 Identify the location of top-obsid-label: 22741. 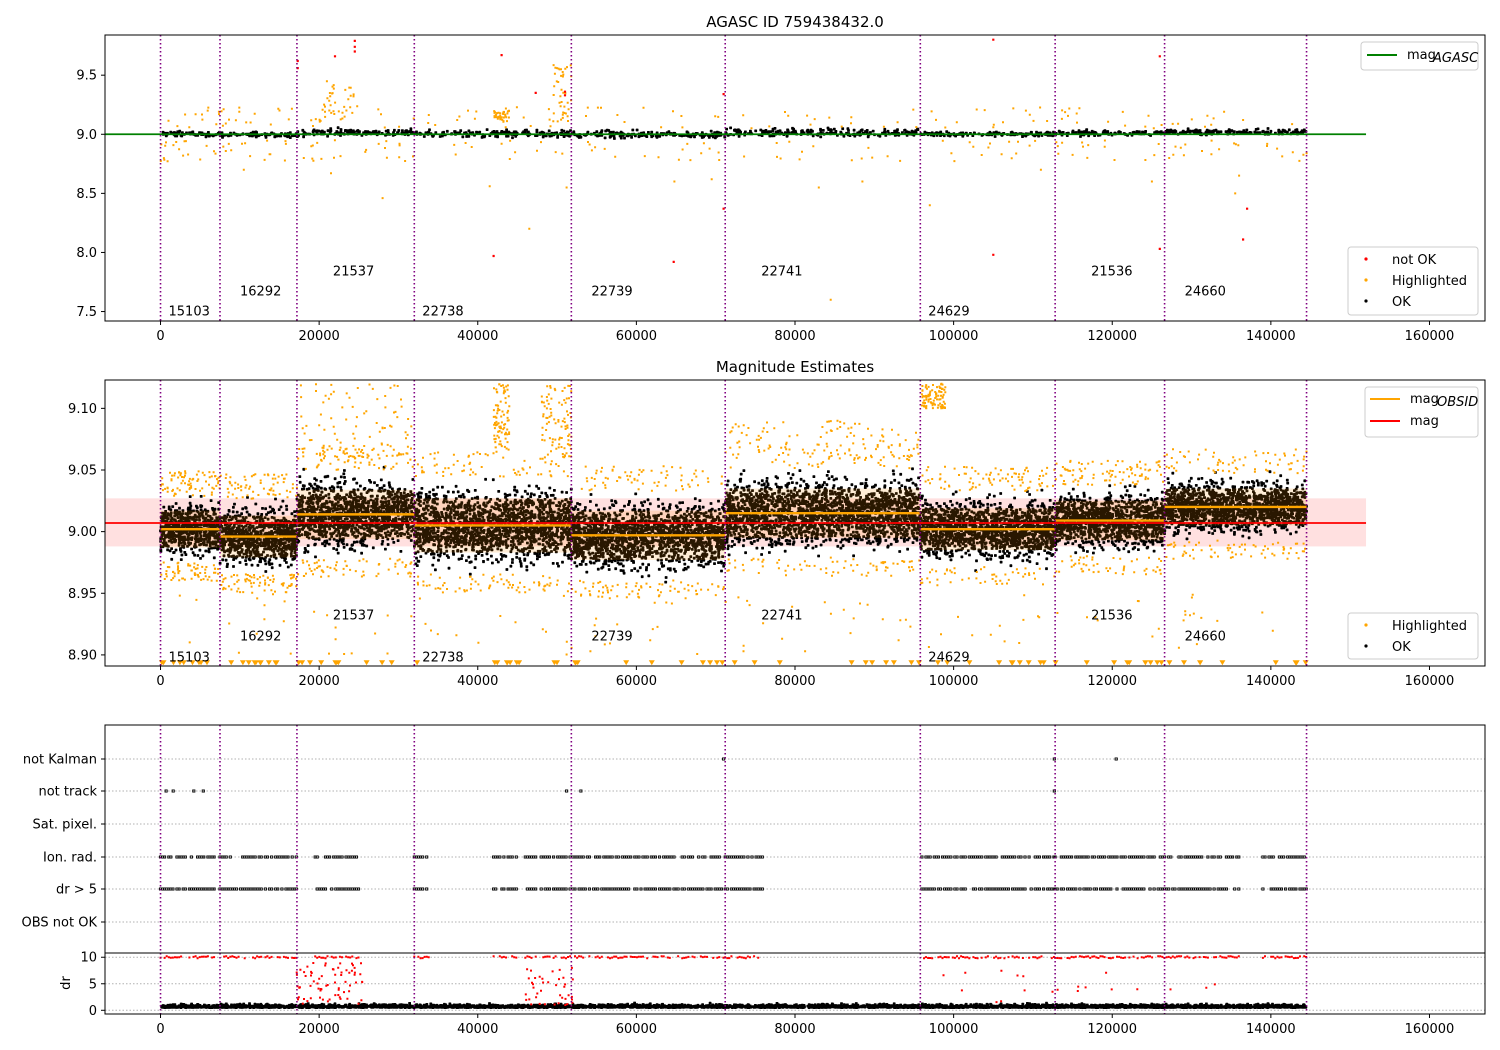
(781, 271).